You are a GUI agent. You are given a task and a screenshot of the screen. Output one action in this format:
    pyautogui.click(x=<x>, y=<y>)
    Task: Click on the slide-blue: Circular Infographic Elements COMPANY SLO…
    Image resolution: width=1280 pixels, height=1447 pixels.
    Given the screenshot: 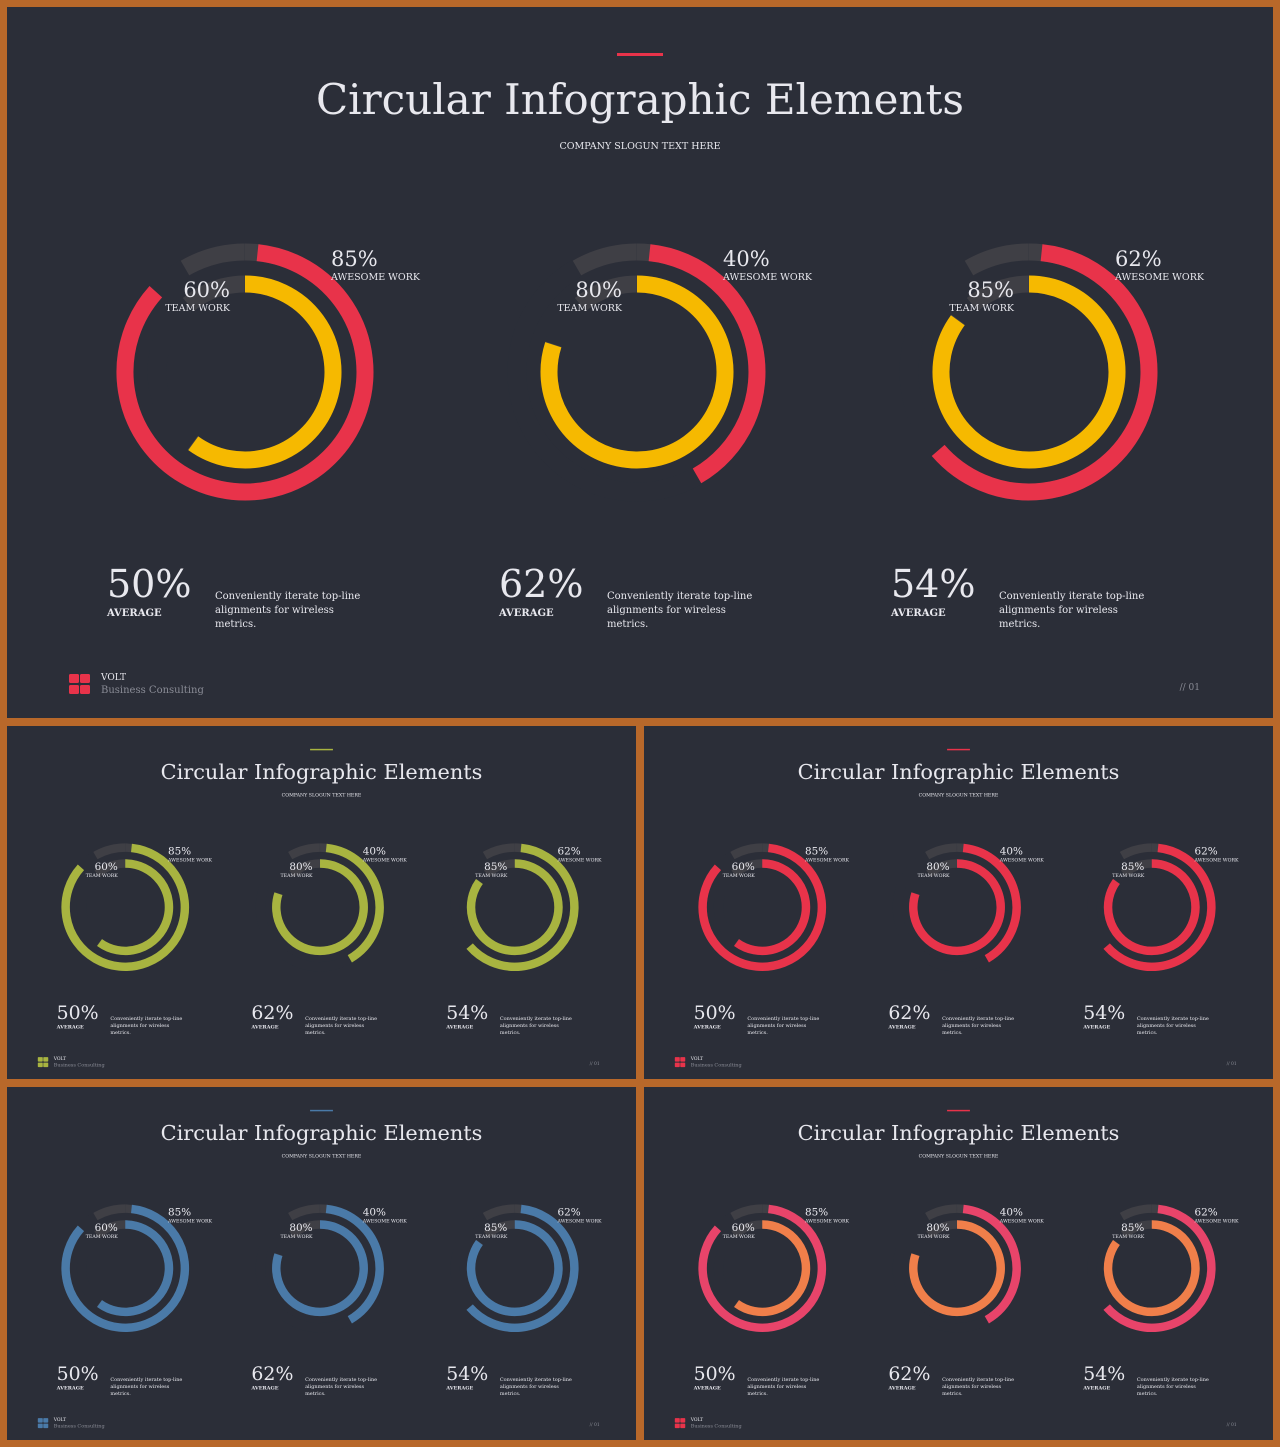 What is the action you would take?
    pyautogui.click(x=321, y=1263)
    